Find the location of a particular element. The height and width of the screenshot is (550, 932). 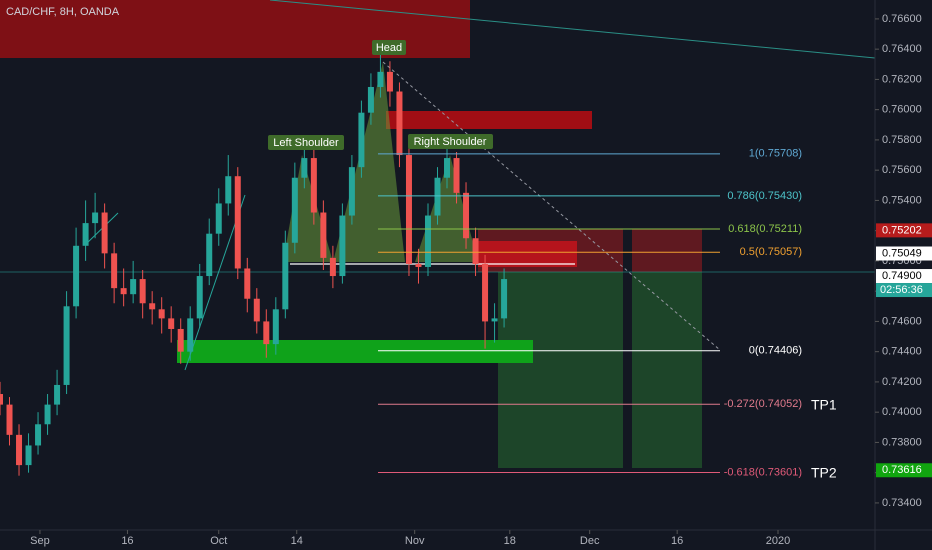

x-tick-label: Dec is located at coordinates (590, 541).